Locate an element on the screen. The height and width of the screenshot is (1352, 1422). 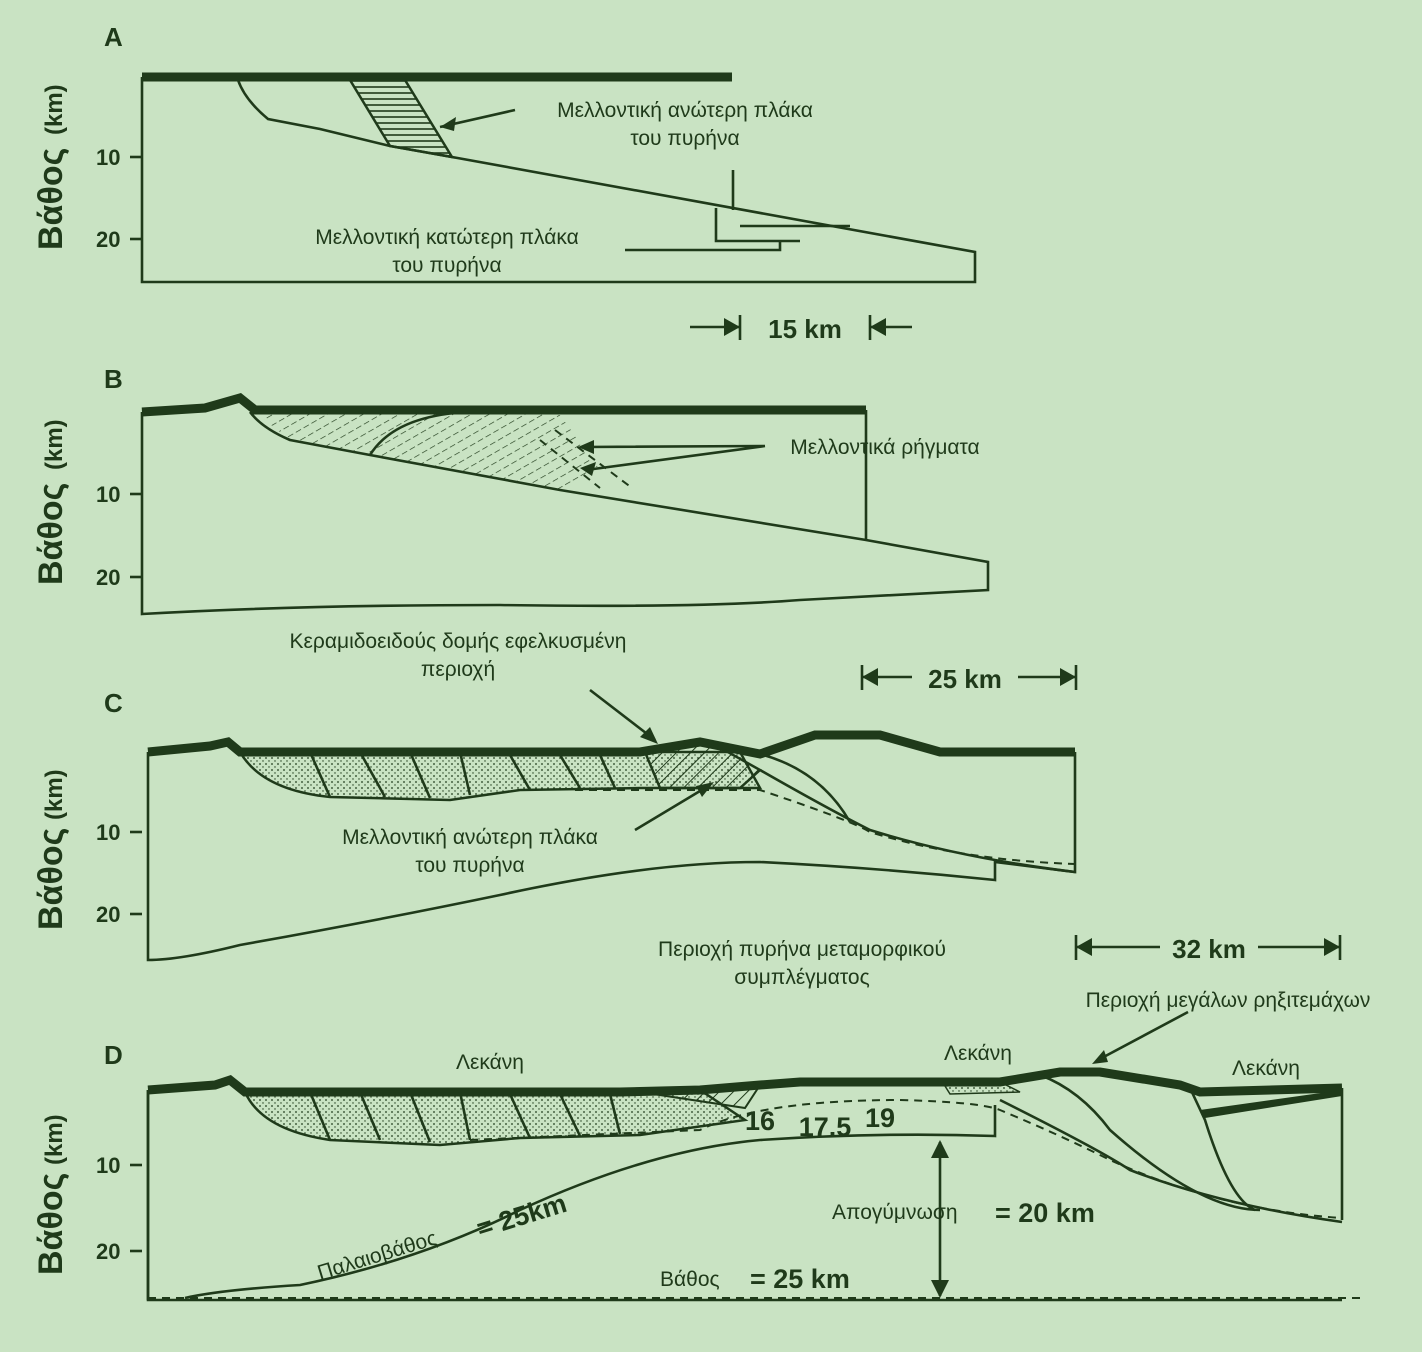
panel-b-faults-label: Μελλοντικά ρήγματα is located at coordinates (884, 447).